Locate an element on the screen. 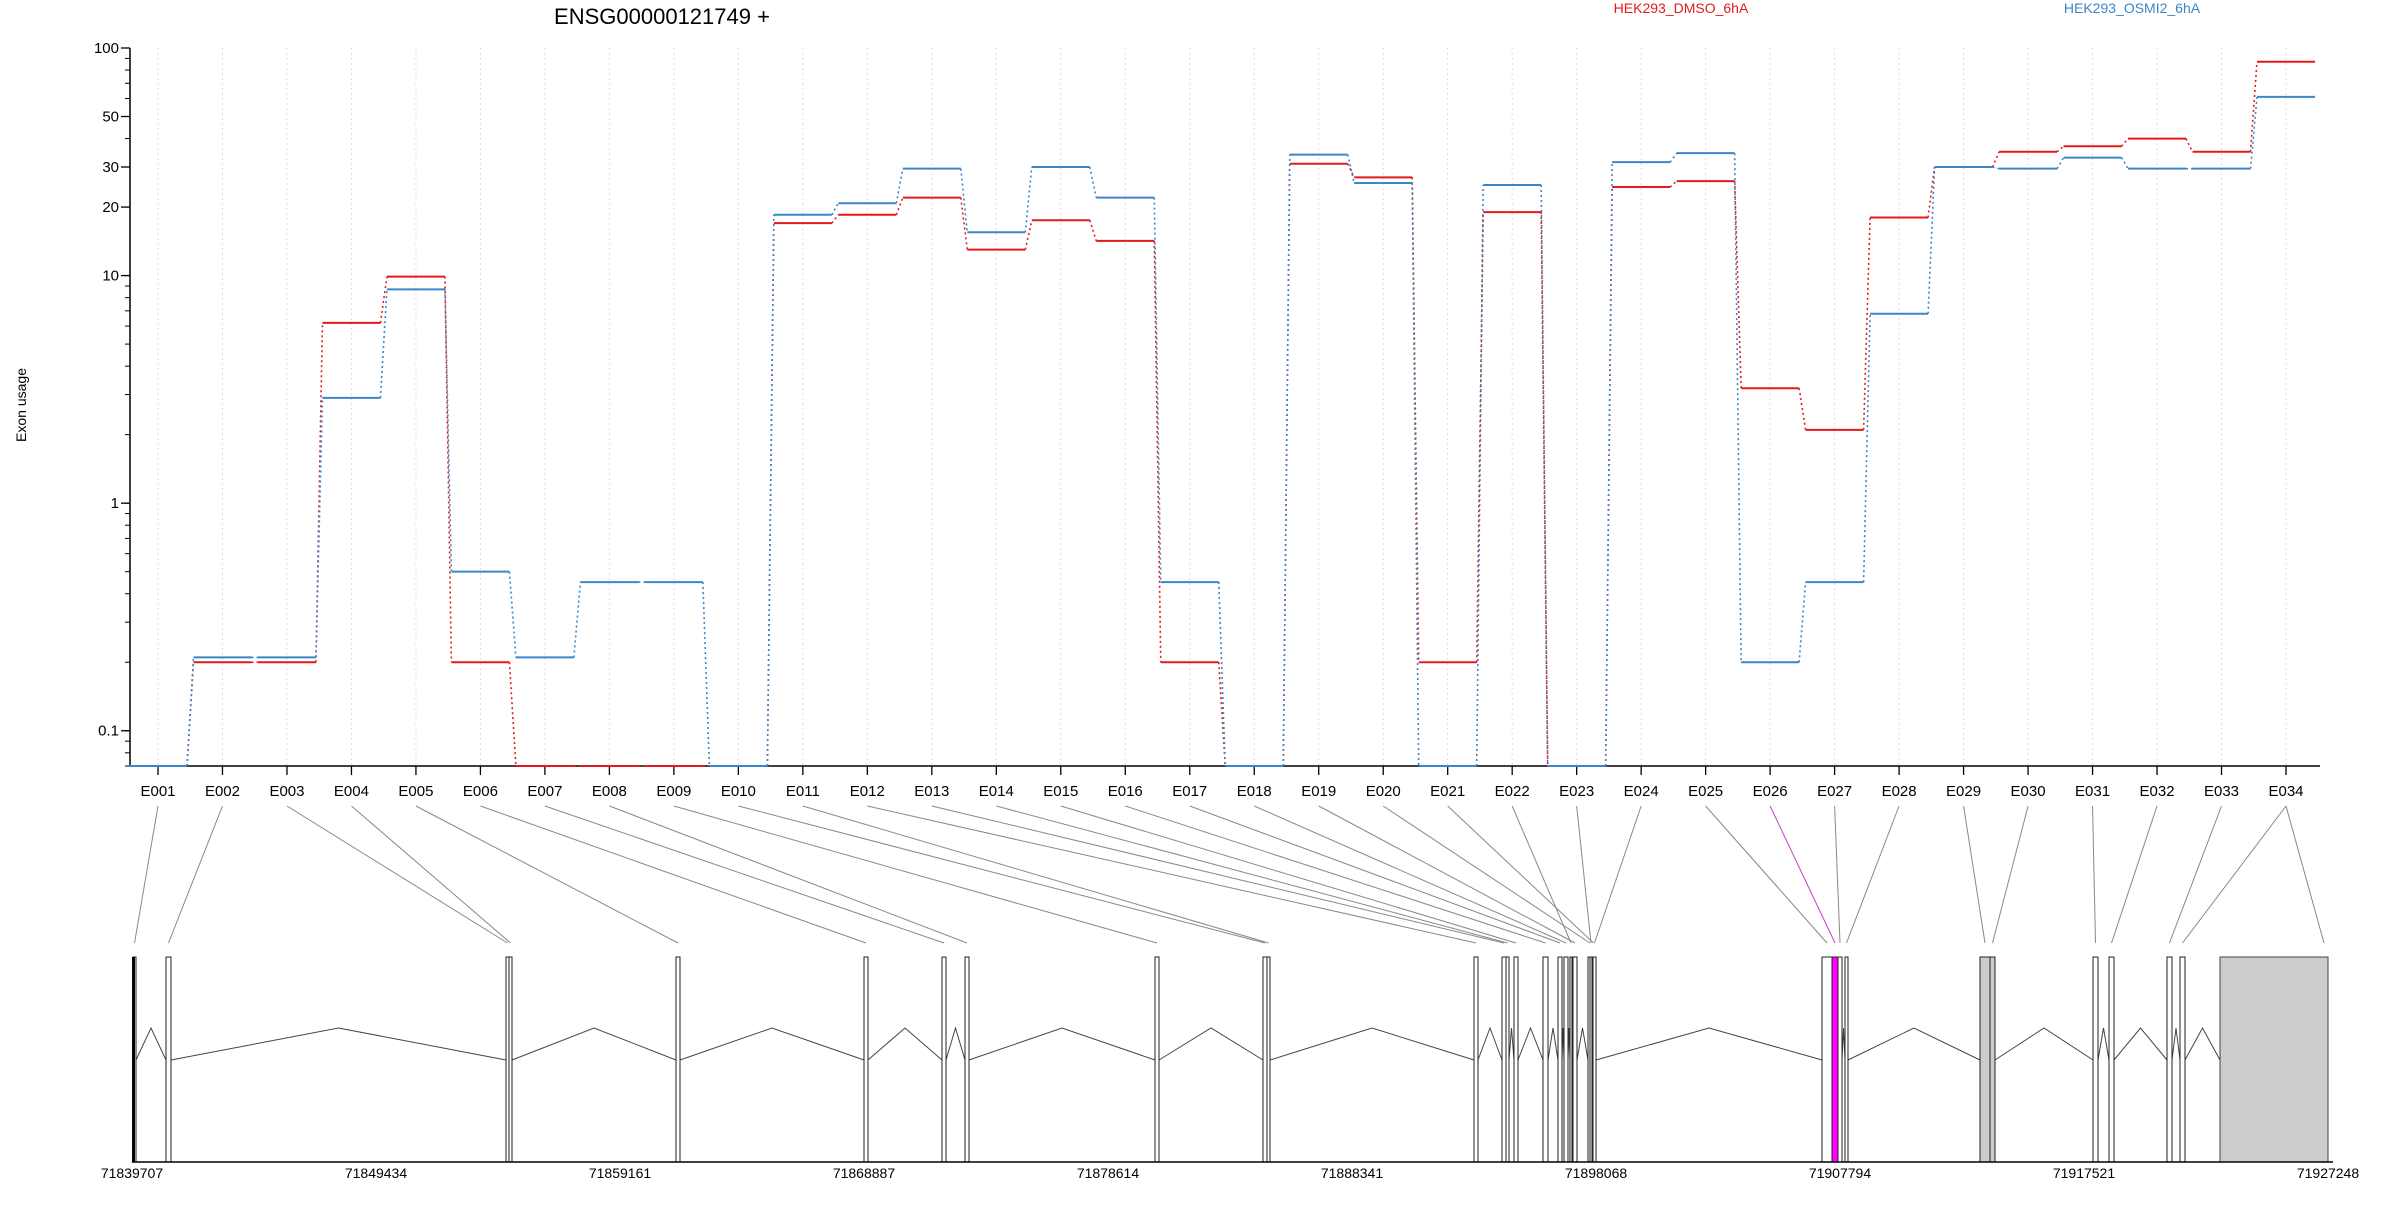  x-tick-label: E002 is located at coordinates (222, 791).